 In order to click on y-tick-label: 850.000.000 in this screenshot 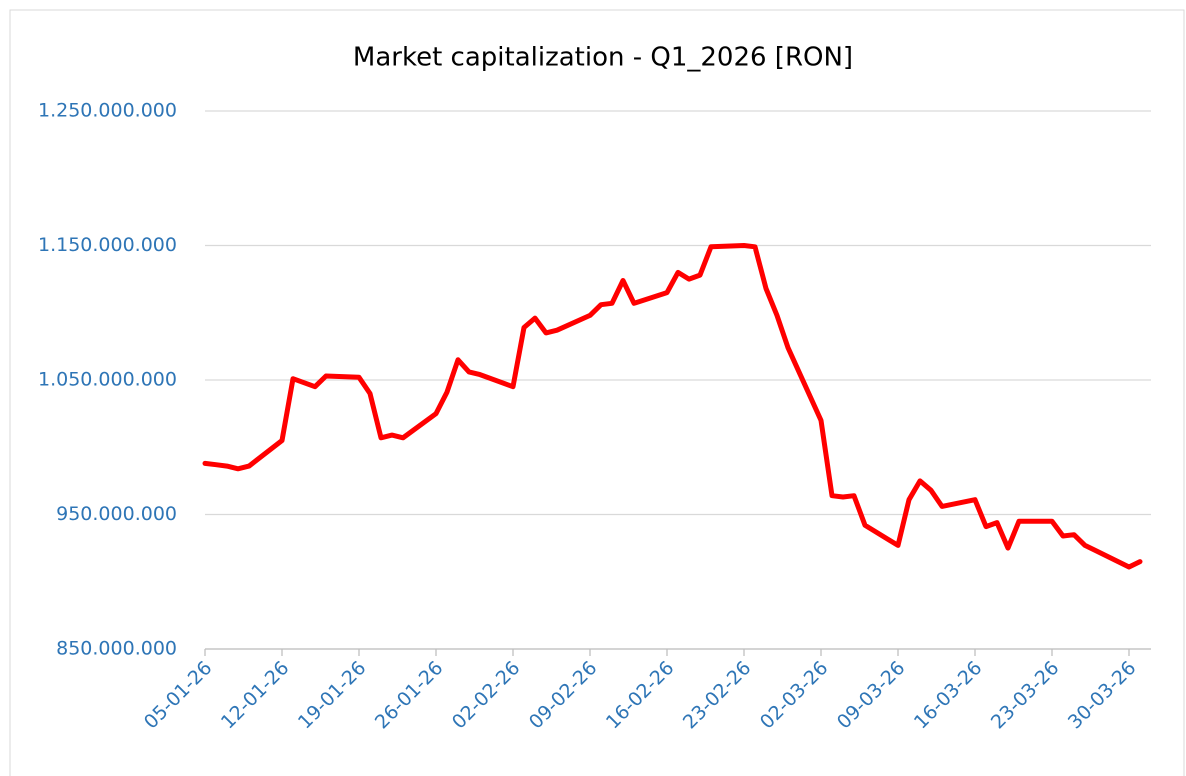, I will do `click(116, 649)`.